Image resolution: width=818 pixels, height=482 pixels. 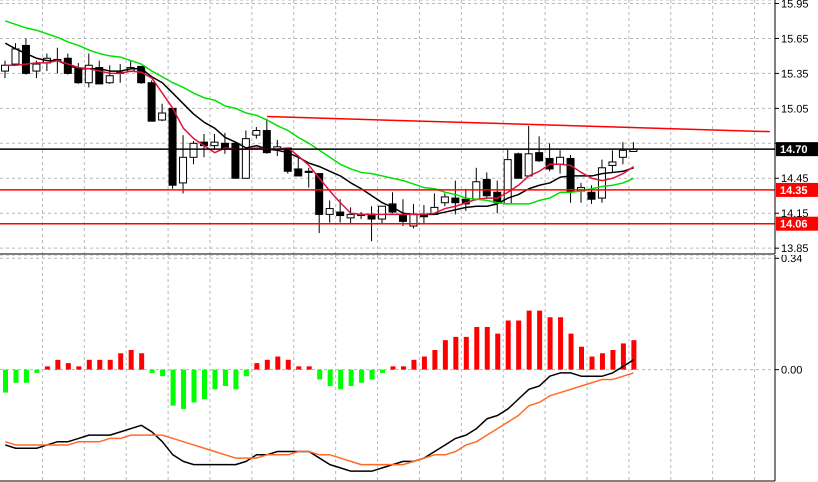 I want to click on y-tick-label: 15.05, so click(x=795, y=109).